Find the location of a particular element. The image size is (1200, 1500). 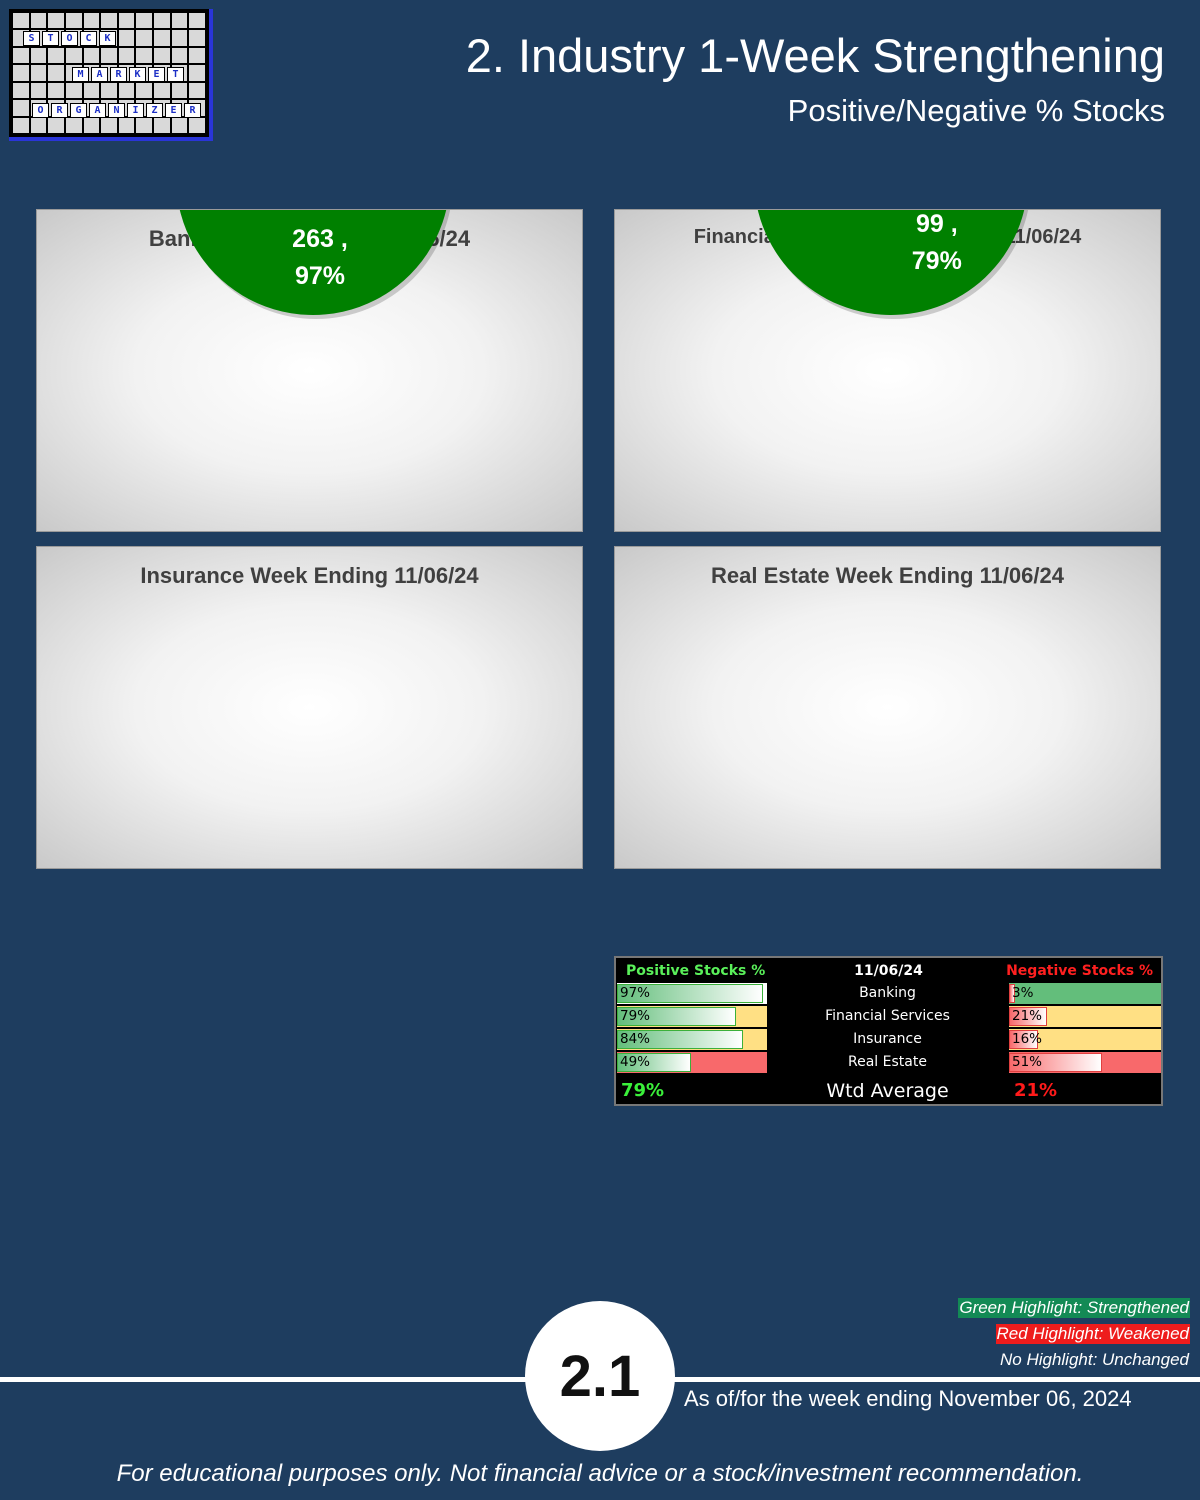

pie-title: Insurance Week Ending 11/06/24 is located at coordinates (309, 575).